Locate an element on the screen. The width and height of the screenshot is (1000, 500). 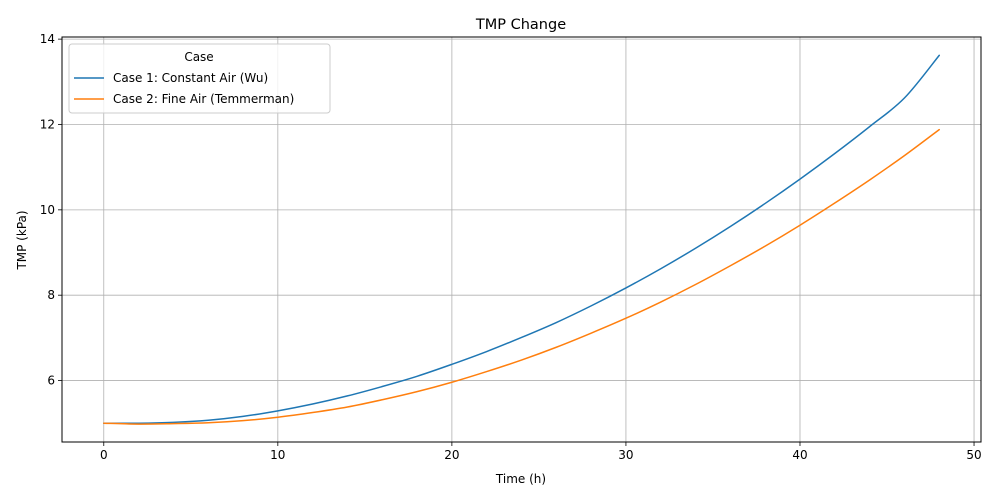
y-tick-label: 10 is located at coordinates (47, 210).